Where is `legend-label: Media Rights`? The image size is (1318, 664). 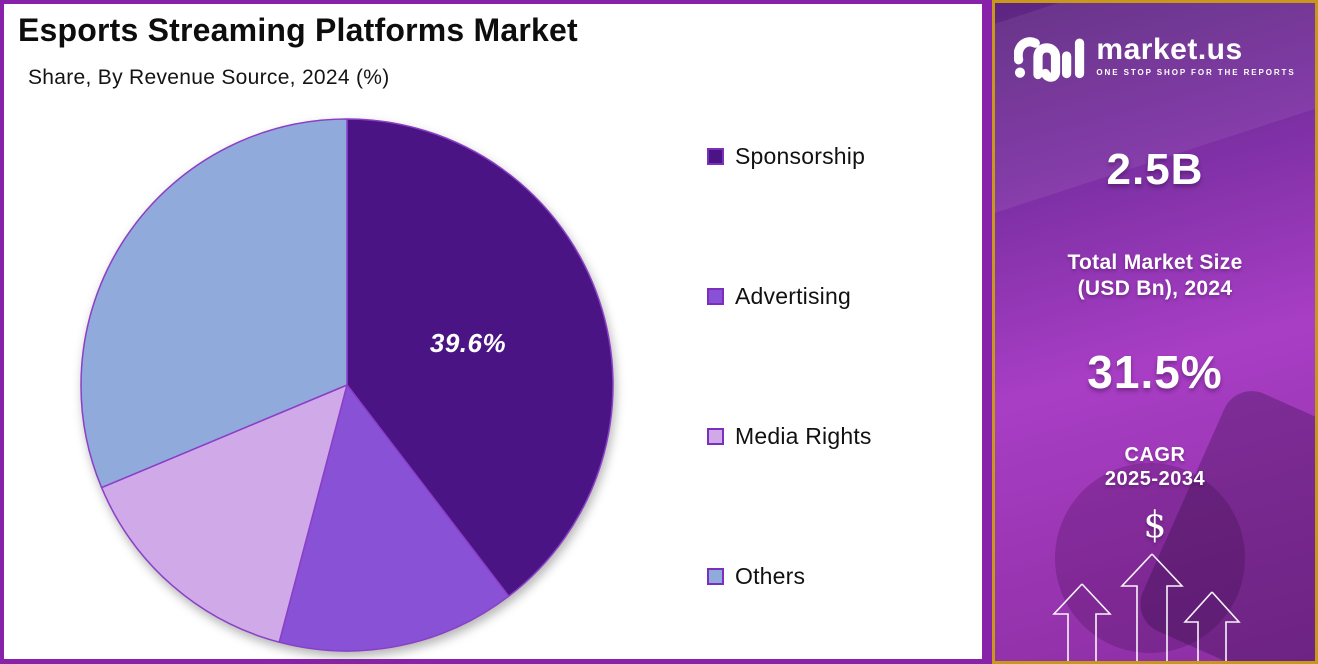 legend-label: Media Rights is located at coordinates (803, 436).